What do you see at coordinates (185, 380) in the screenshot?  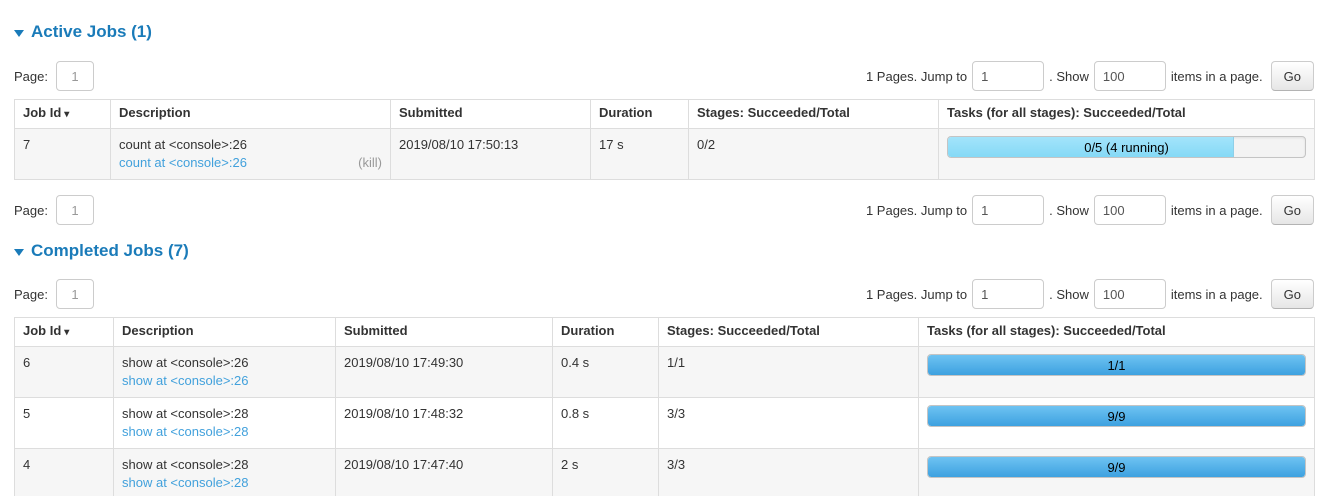 I see `job-detail-link: show at <console>:26` at bounding box center [185, 380].